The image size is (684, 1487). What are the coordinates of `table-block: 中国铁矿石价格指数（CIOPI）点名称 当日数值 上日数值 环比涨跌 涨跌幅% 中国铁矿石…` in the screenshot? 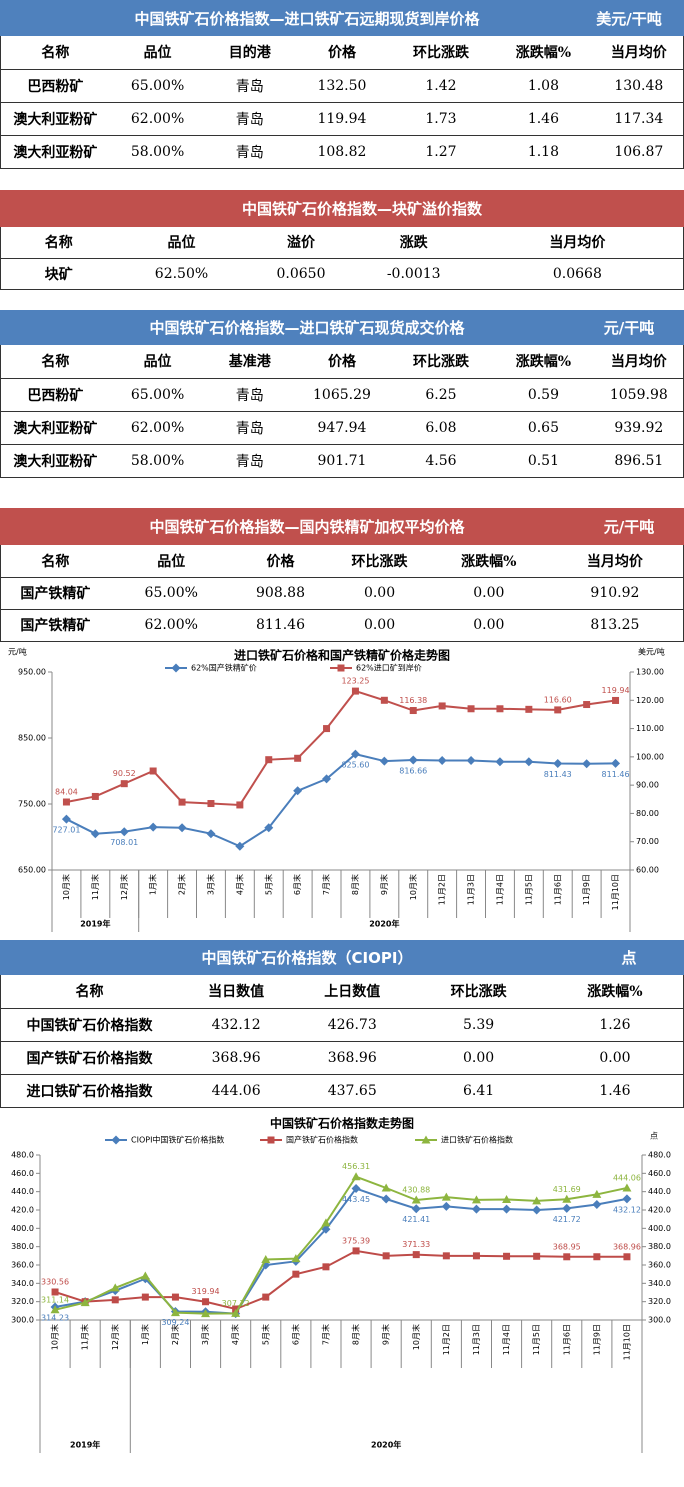 It's located at (342, 1024).